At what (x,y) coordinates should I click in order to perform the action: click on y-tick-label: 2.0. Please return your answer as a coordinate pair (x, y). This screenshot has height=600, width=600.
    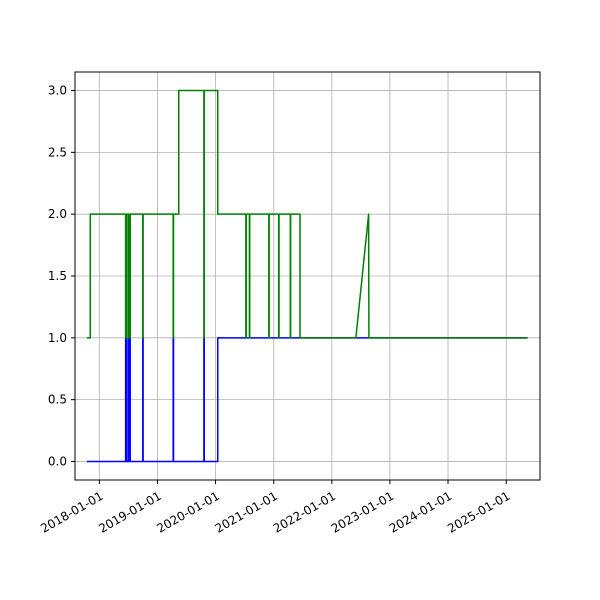
    Looking at the image, I should click on (57, 214).